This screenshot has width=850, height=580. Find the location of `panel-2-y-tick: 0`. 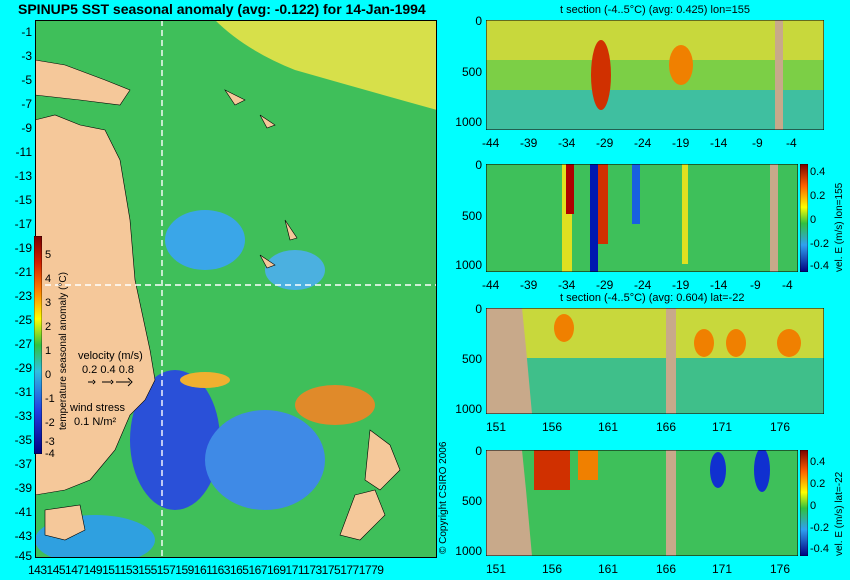

panel-2-y-tick: 0 is located at coordinates (478, 165).